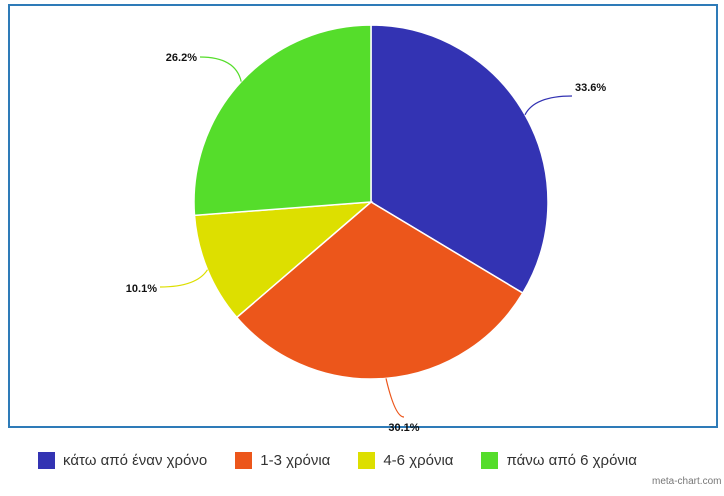  I want to click on legend-label: πάνω από 6 χρόνια, so click(571, 460).